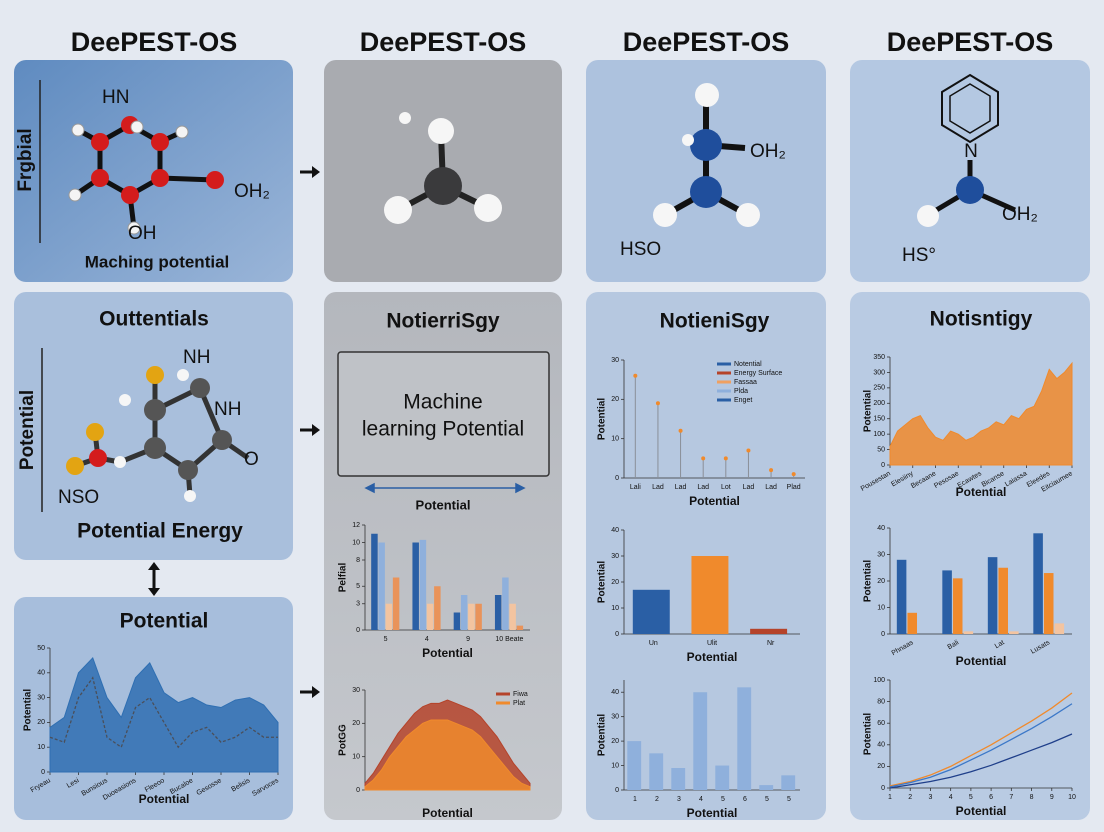 The height and width of the screenshot is (832, 1104). Describe the element at coordinates (919, 255) in the screenshot. I see `atom-label: HS°` at that location.